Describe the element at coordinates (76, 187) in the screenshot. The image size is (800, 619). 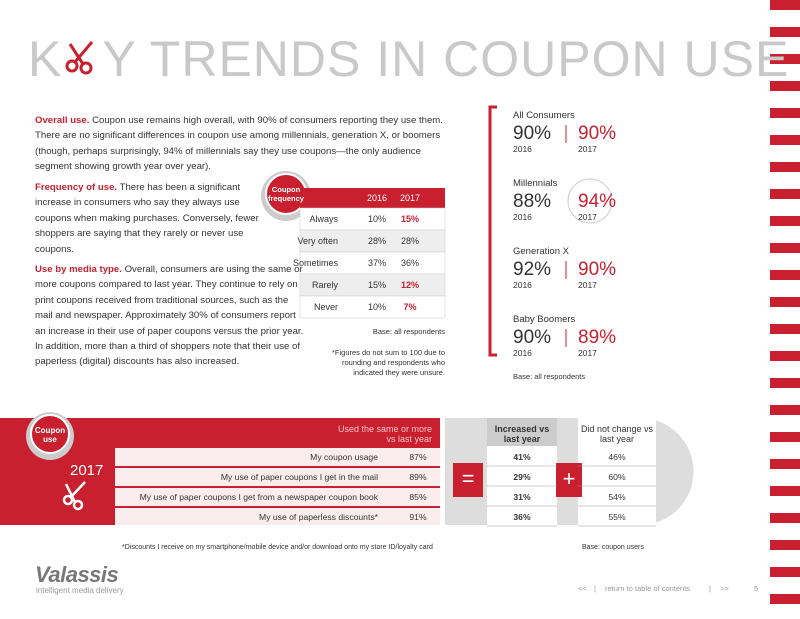
I see `paragraph-heading: Frequency of use.` at that location.